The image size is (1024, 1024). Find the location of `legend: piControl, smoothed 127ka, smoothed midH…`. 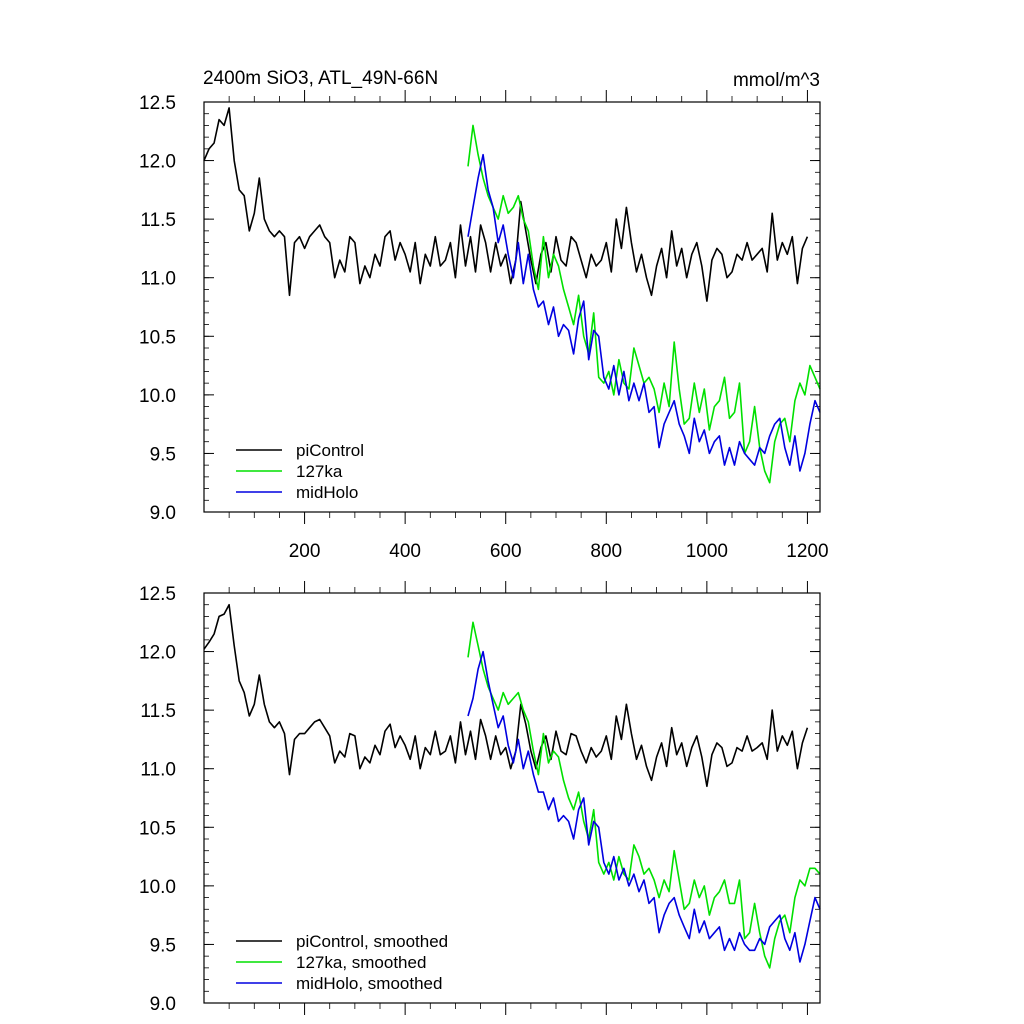

legend: piControl, smoothed 127ka, smoothed midH… is located at coordinates (342, 962).